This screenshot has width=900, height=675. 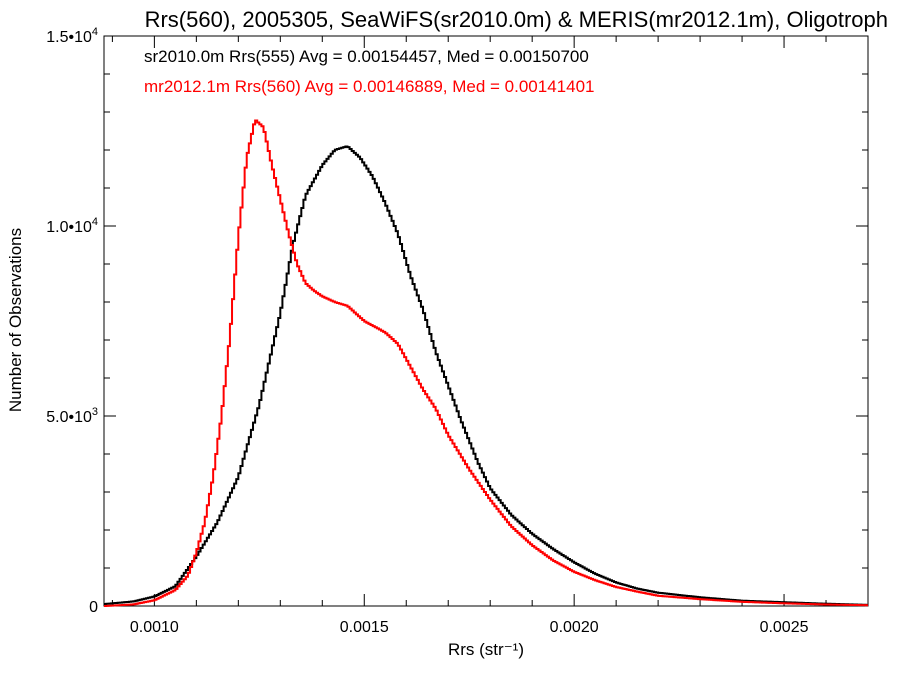 What do you see at coordinates (574, 627) in the screenshot?
I see `x-tick-label: 0.0020` at bounding box center [574, 627].